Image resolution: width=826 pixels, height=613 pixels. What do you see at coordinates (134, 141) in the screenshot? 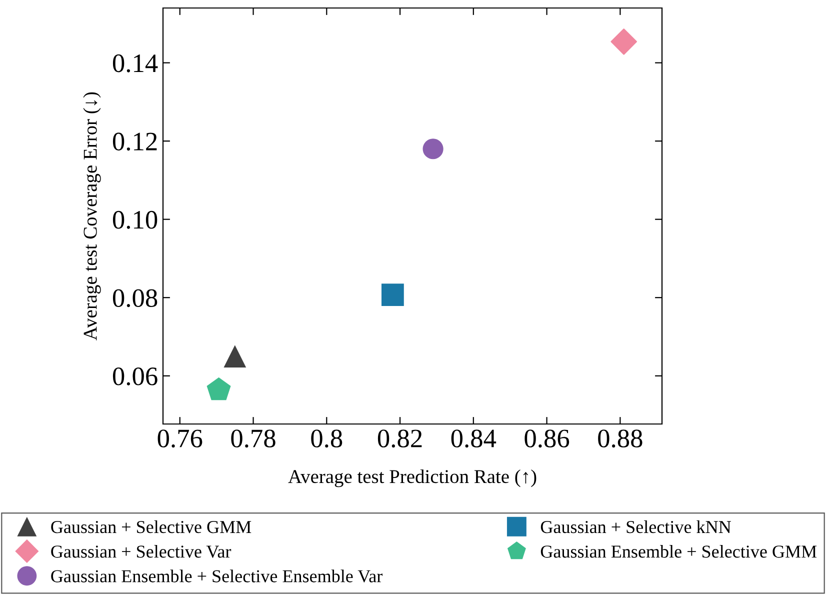
I see `y-tick-label: 0.12` at bounding box center [134, 141].